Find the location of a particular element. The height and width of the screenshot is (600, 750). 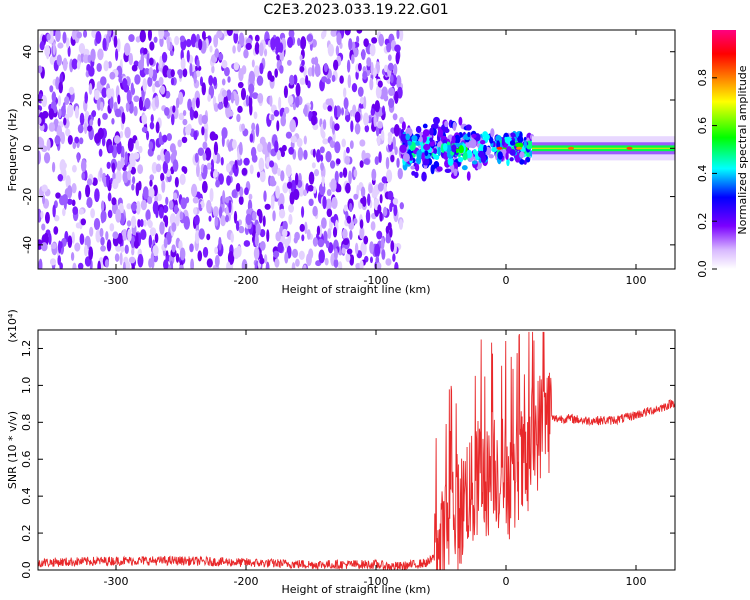

snr-xtick-label: 0 is located at coordinates (506, 581).